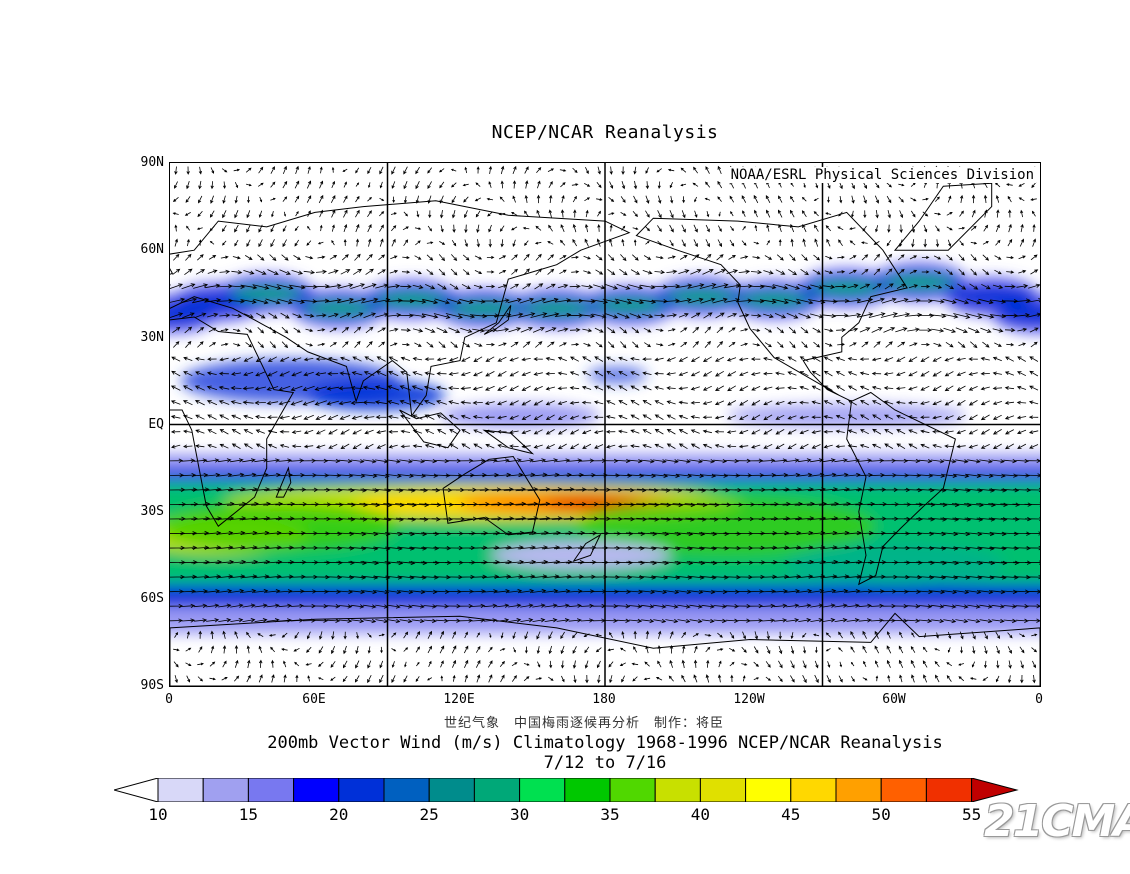 The image size is (1130, 874). Describe the element at coordinates (156, 424) in the screenshot. I see `lat-label-eq: EQ` at that location.